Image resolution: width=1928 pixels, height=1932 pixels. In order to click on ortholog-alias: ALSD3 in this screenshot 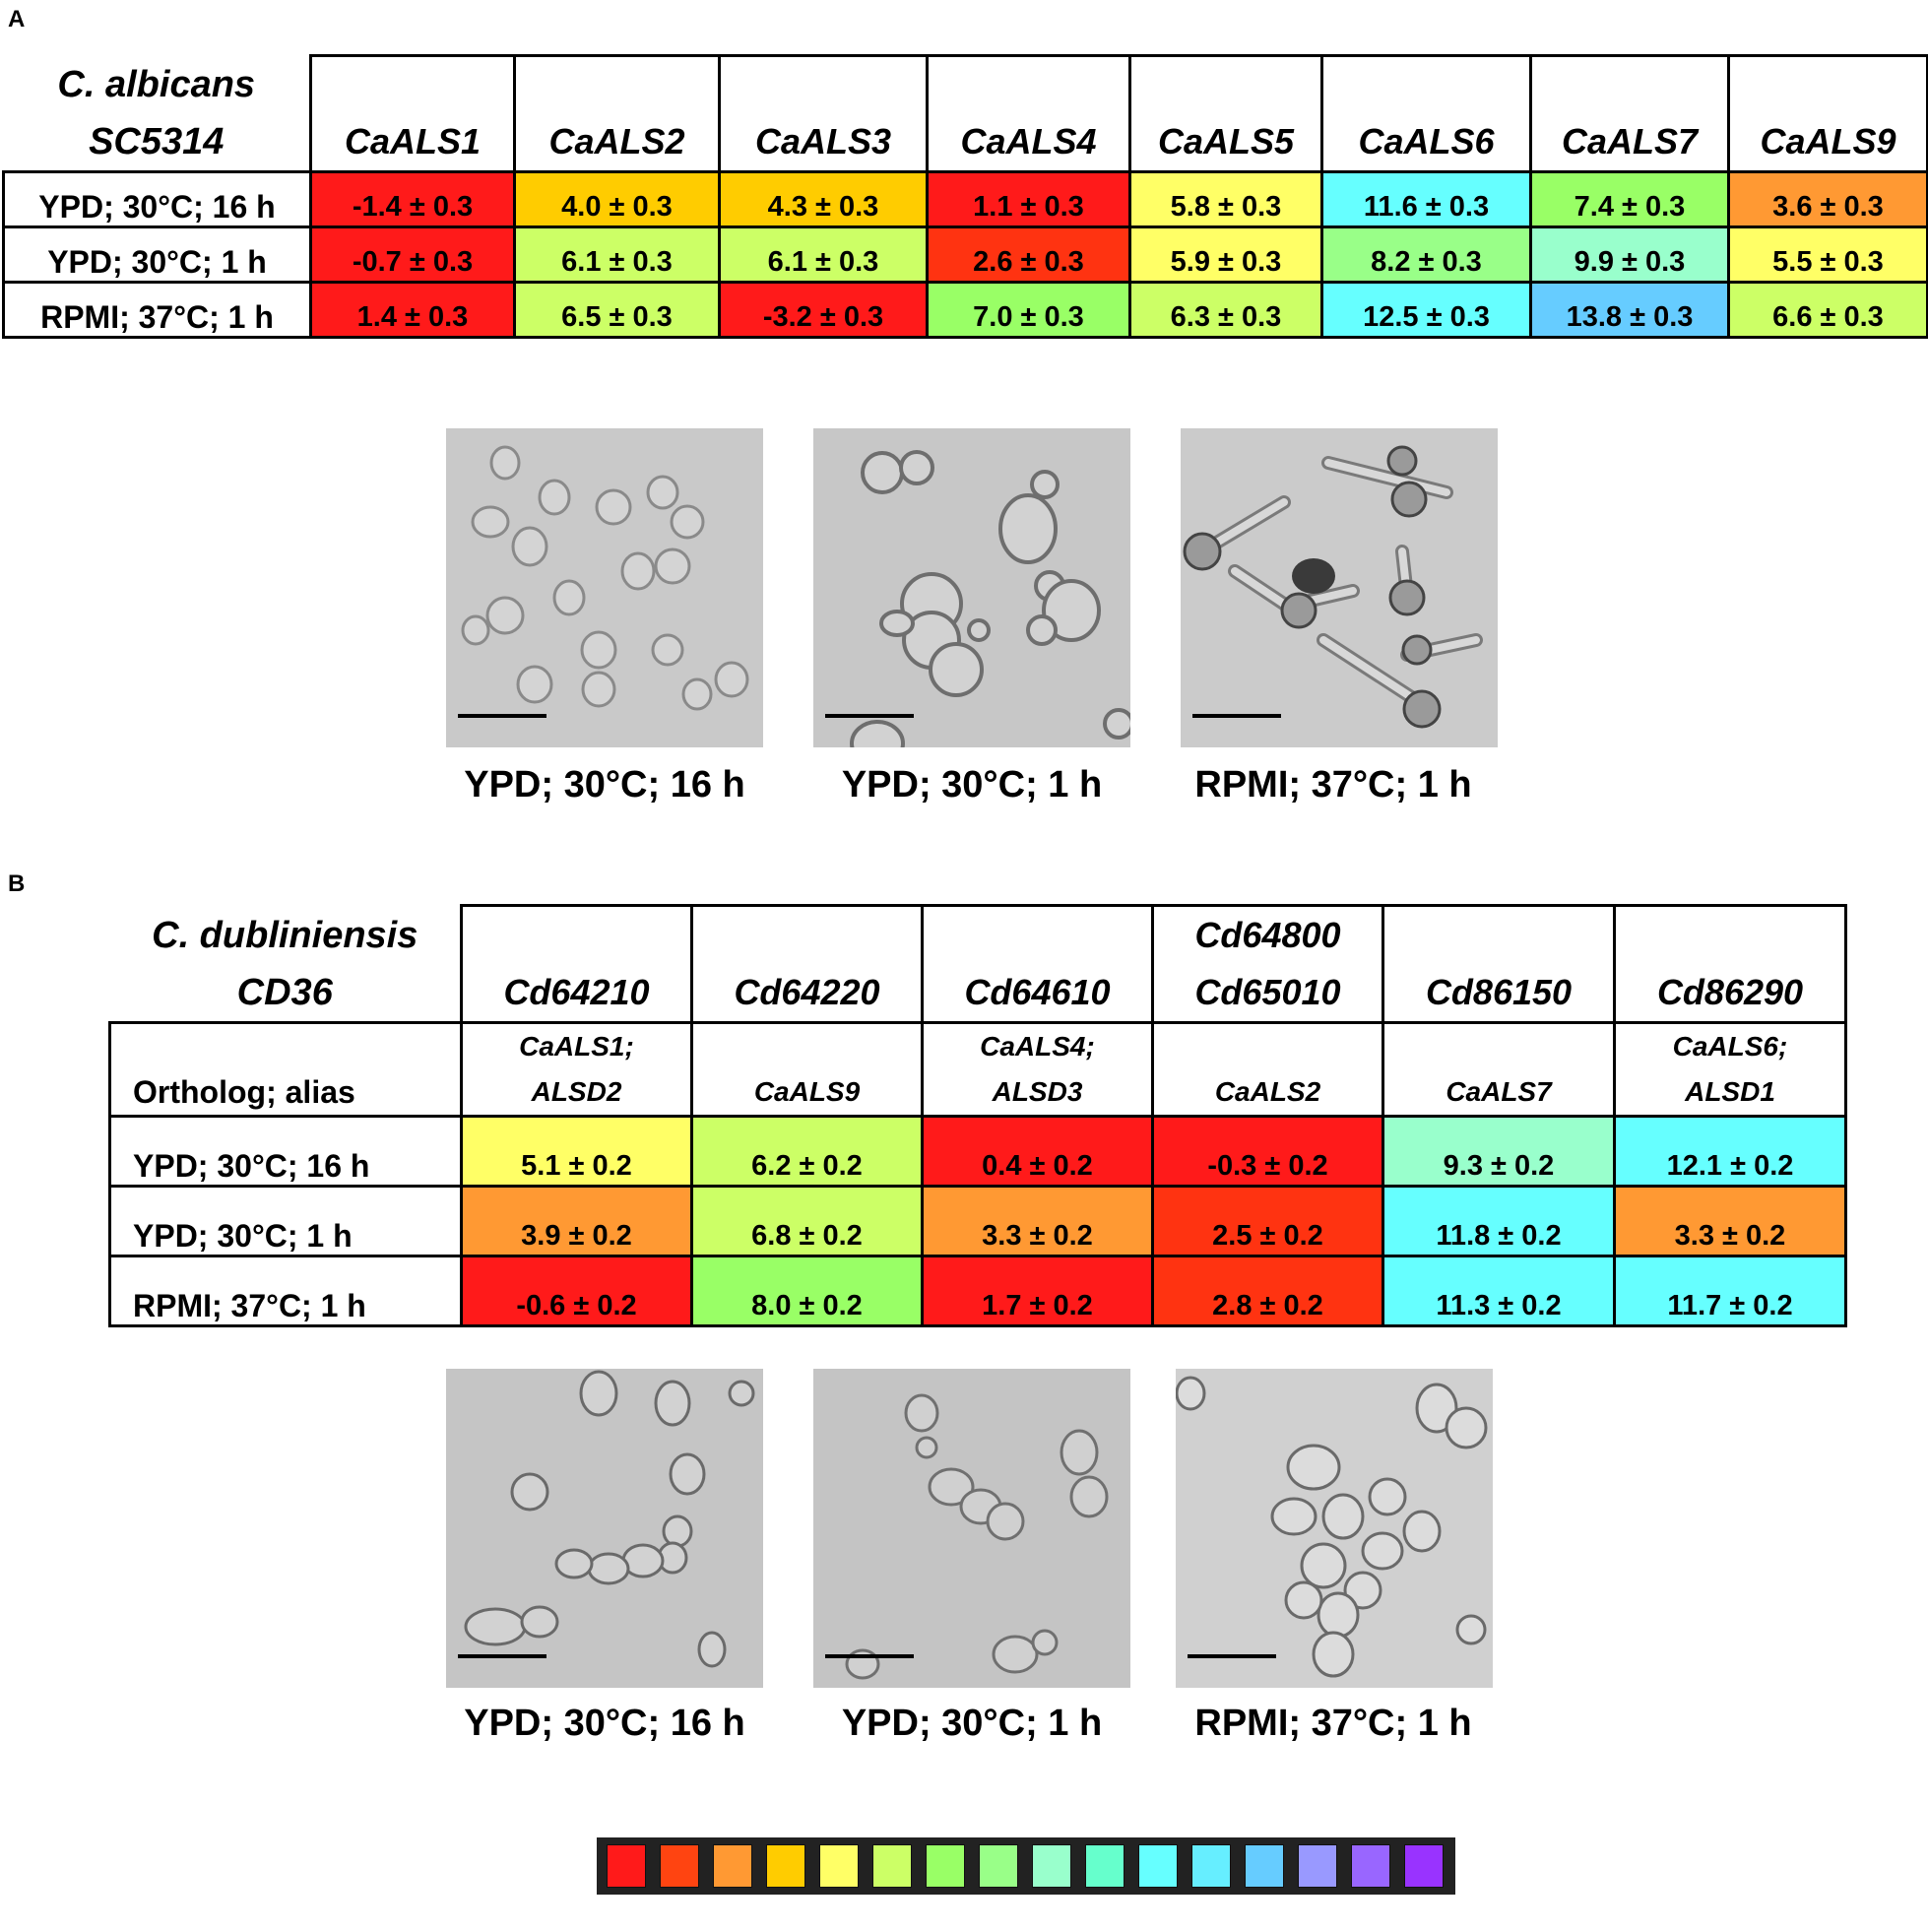, I will do `click(1037, 1091)`.